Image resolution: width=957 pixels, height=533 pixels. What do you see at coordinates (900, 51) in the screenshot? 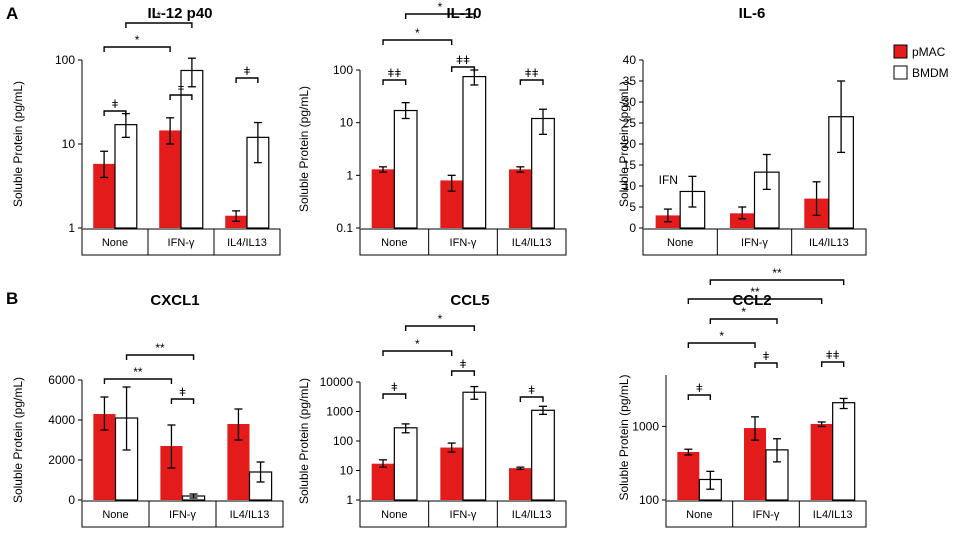
I see `legend-swatch-pmac` at bounding box center [900, 51].